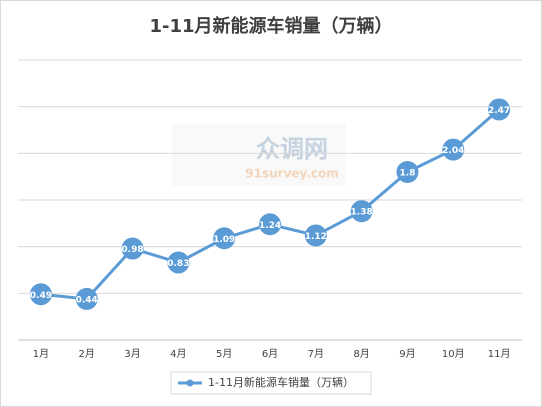 The image size is (542, 407). Describe the element at coordinates (190, 383) in the screenshot. I see `legend-marker` at that location.